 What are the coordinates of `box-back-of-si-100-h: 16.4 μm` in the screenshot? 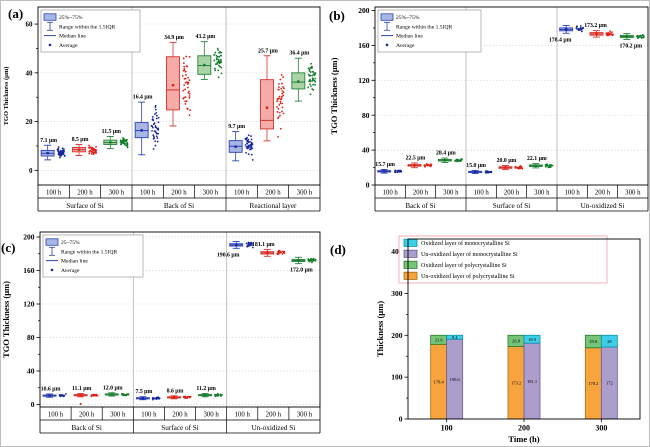 It's located at (146, 125).